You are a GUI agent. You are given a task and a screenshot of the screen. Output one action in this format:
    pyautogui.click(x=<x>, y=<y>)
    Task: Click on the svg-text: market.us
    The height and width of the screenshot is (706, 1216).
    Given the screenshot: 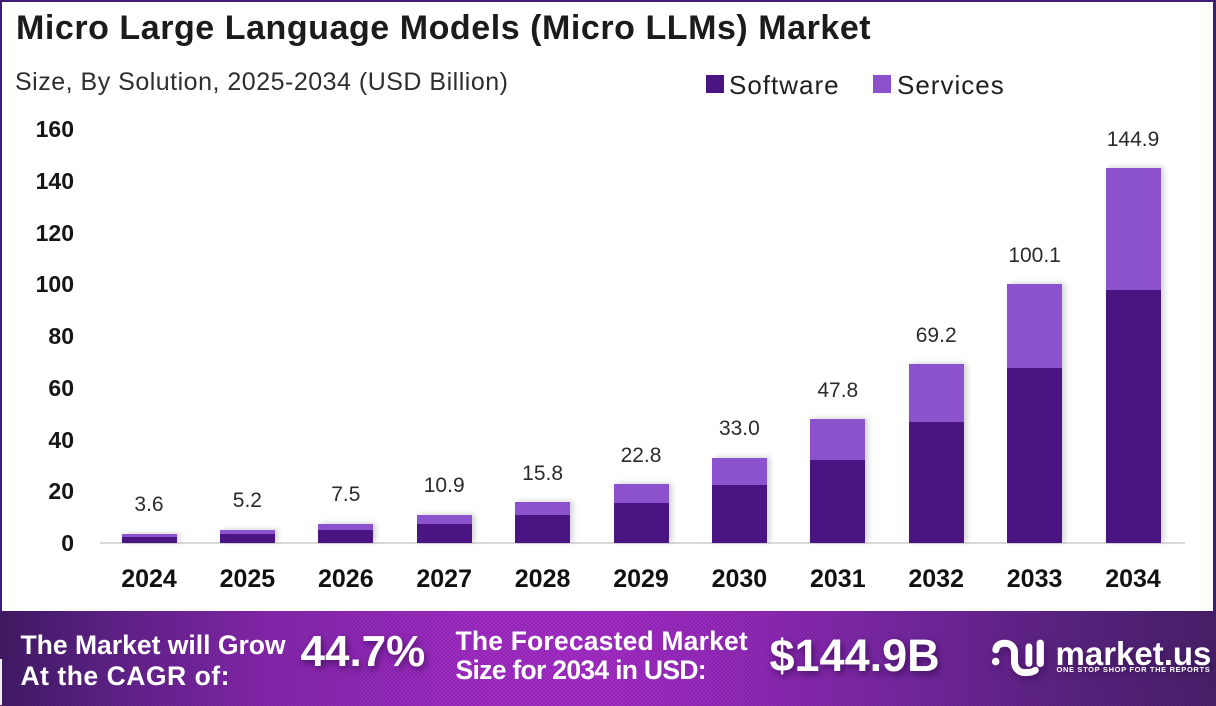 What is the action you would take?
    pyautogui.click(x=1134, y=653)
    